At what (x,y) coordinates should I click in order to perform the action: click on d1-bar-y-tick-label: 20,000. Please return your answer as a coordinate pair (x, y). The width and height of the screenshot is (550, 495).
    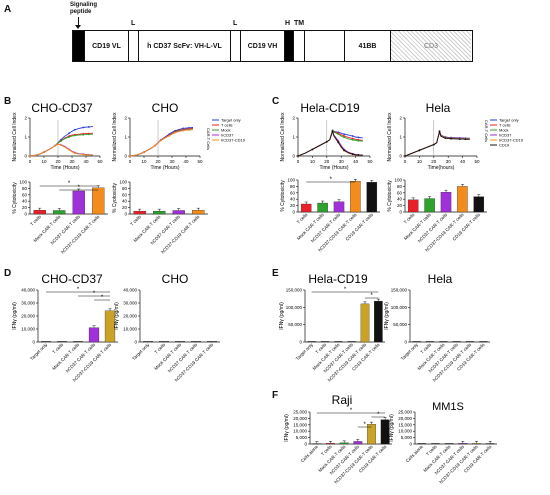
    Looking at the image, I should click on (28, 316).